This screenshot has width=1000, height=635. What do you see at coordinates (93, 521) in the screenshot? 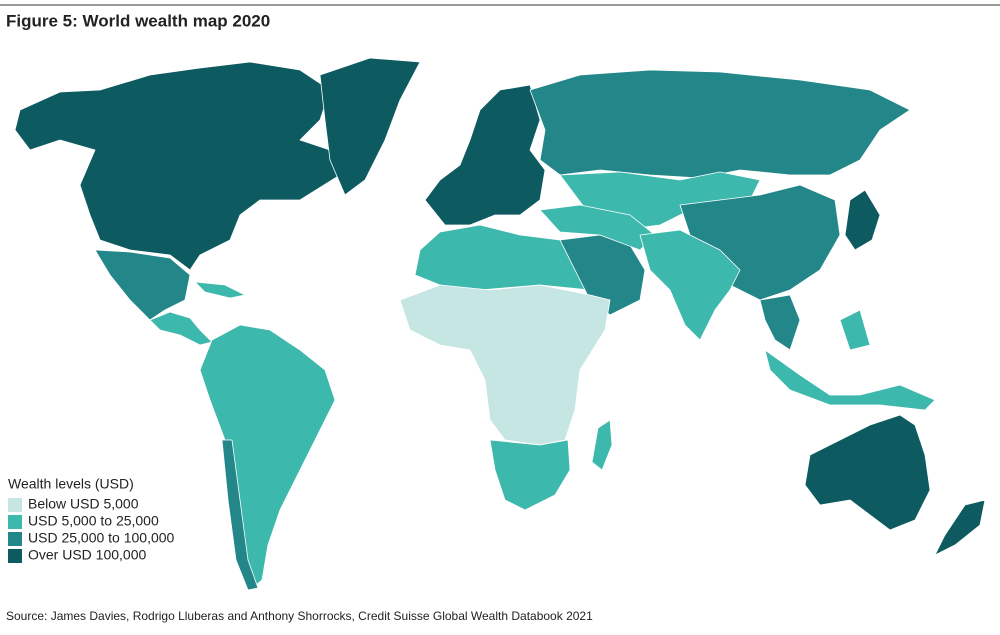
I see `legend-label: USD 5,000 to 25,000` at bounding box center [93, 521].